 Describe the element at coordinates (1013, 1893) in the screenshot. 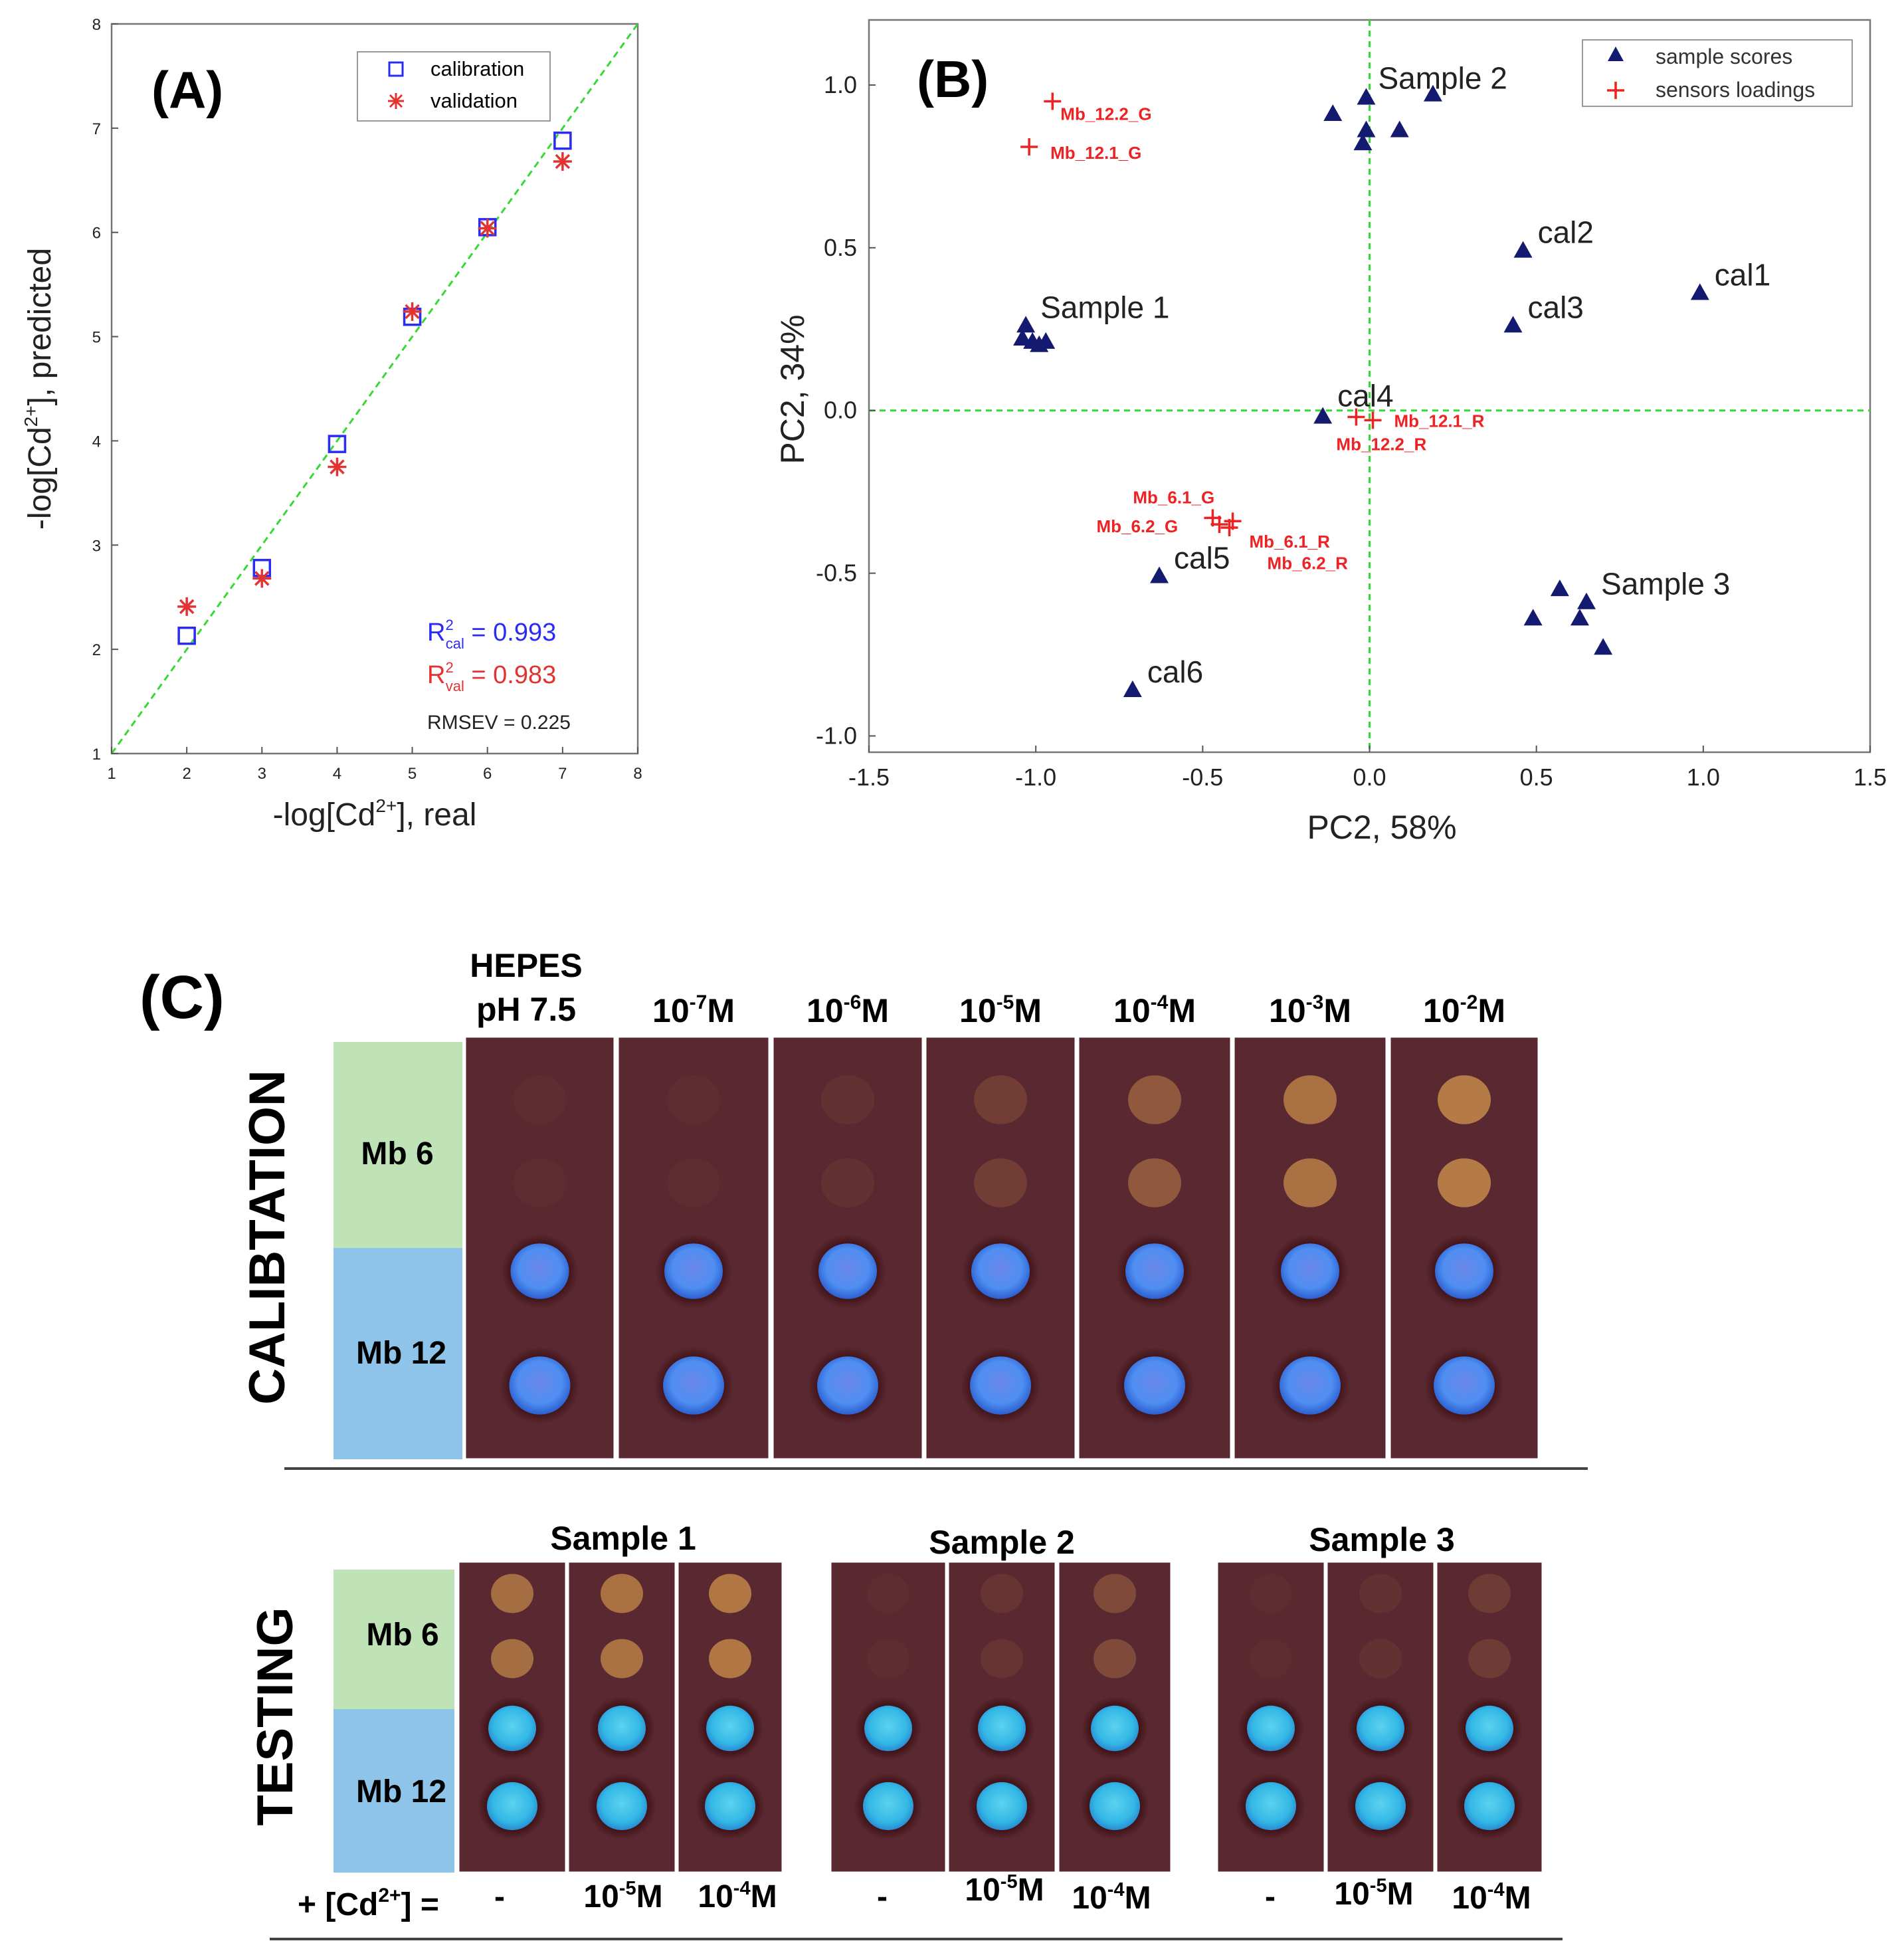

I see `cd-addition-values: - - - 10-5M 10-5M 10-5M 10-4M 10-4M 10-4M` at that location.